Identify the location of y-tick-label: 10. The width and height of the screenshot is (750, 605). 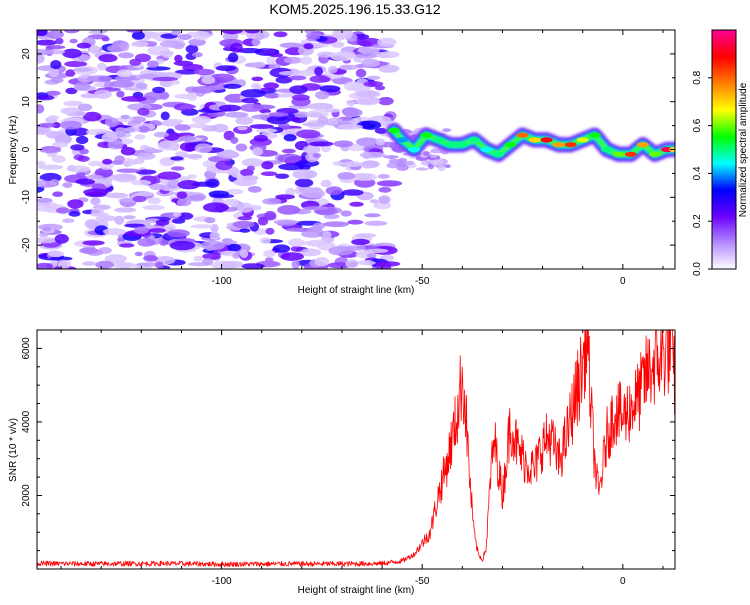
(26, 102).